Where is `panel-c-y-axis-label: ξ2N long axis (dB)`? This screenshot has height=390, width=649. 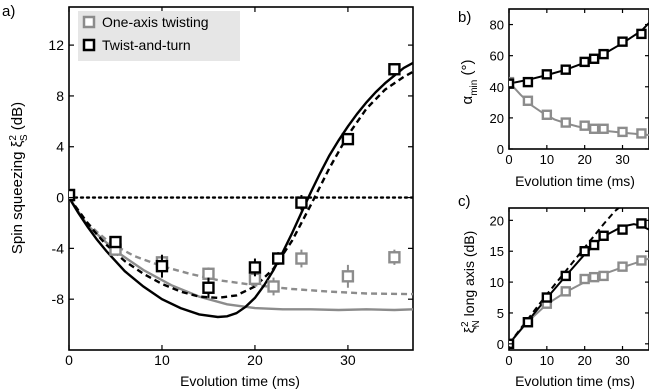 panel-c-y-axis-label: ξ2N long axis (dB) is located at coordinates (471, 282).